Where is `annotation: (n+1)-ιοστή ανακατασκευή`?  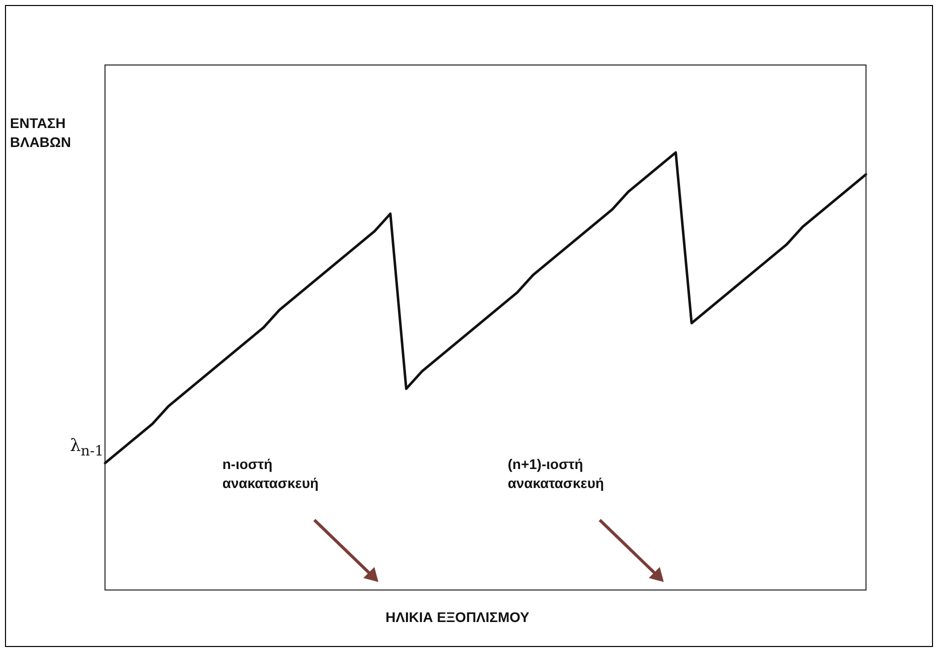
annotation: (n+1)-ιοστή ανακατασκευή is located at coordinates (556, 474).